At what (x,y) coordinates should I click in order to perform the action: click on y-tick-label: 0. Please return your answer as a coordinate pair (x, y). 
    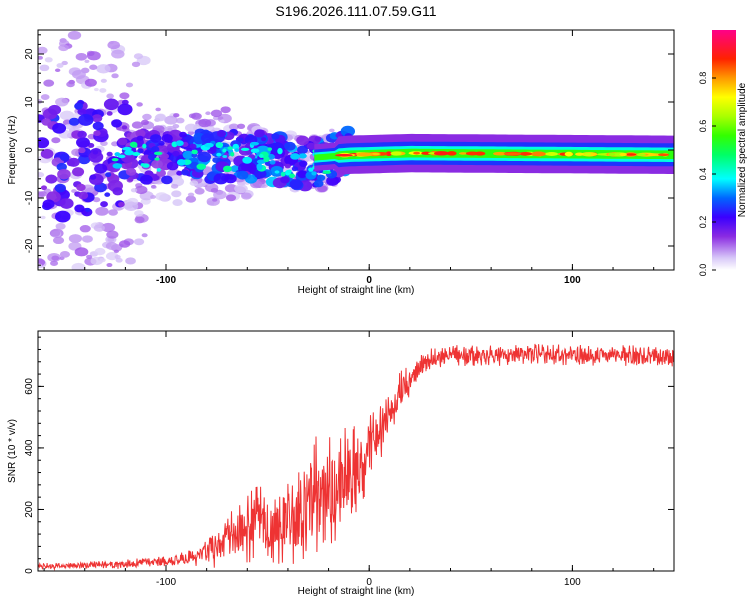
    Looking at the image, I should click on (29, 150).